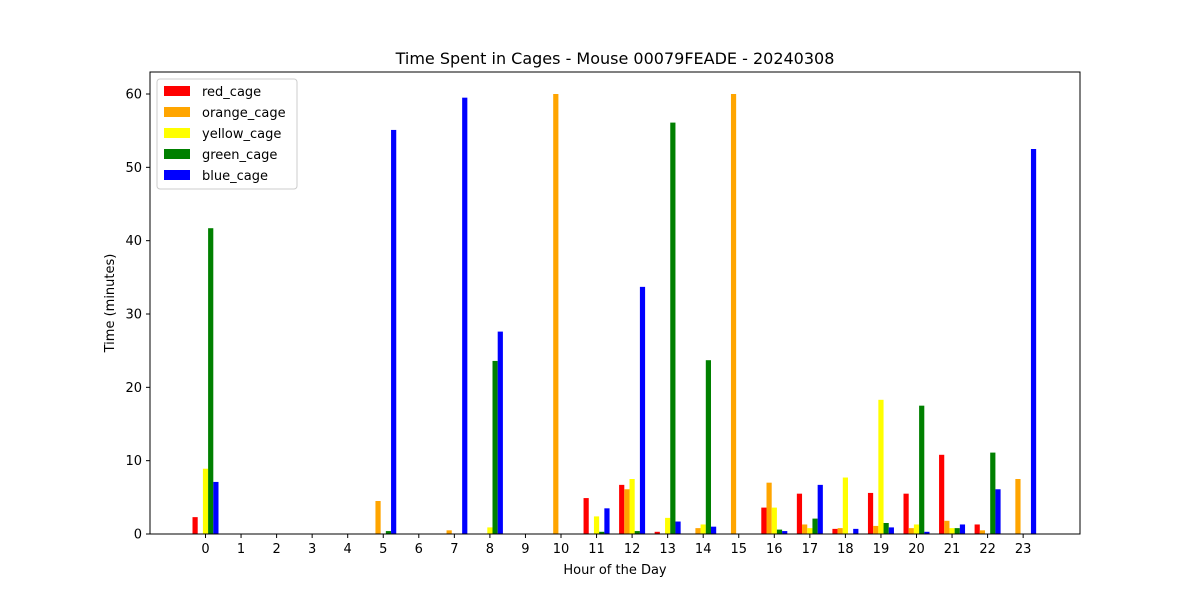  Describe the element at coordinates (615, 570) in the screenshot. I see `x-axis-label: Hour of the Day` at that location.